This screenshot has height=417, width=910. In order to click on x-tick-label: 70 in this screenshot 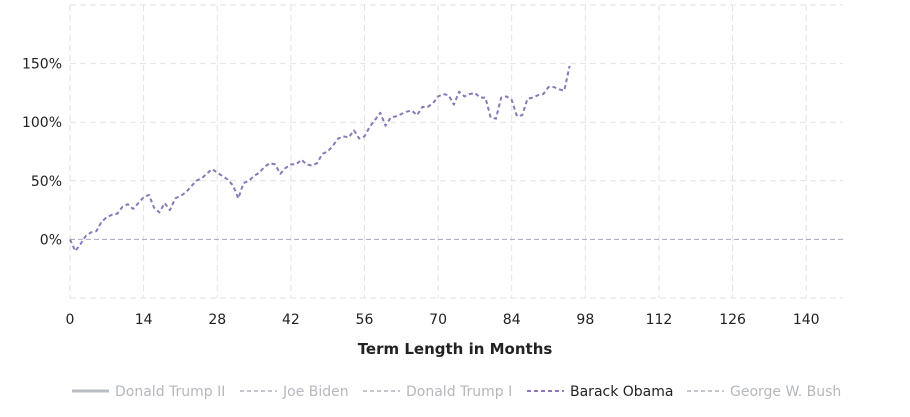, I will do `click(438, 320)`.